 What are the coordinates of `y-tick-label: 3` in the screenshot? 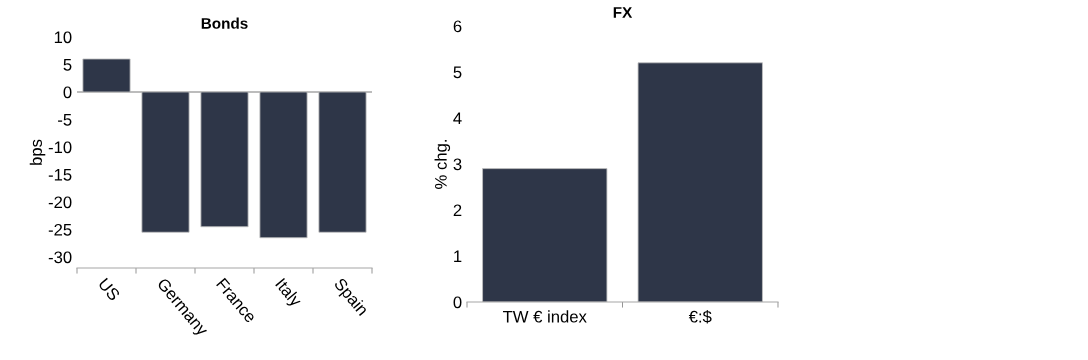 It's located at (457, 164).